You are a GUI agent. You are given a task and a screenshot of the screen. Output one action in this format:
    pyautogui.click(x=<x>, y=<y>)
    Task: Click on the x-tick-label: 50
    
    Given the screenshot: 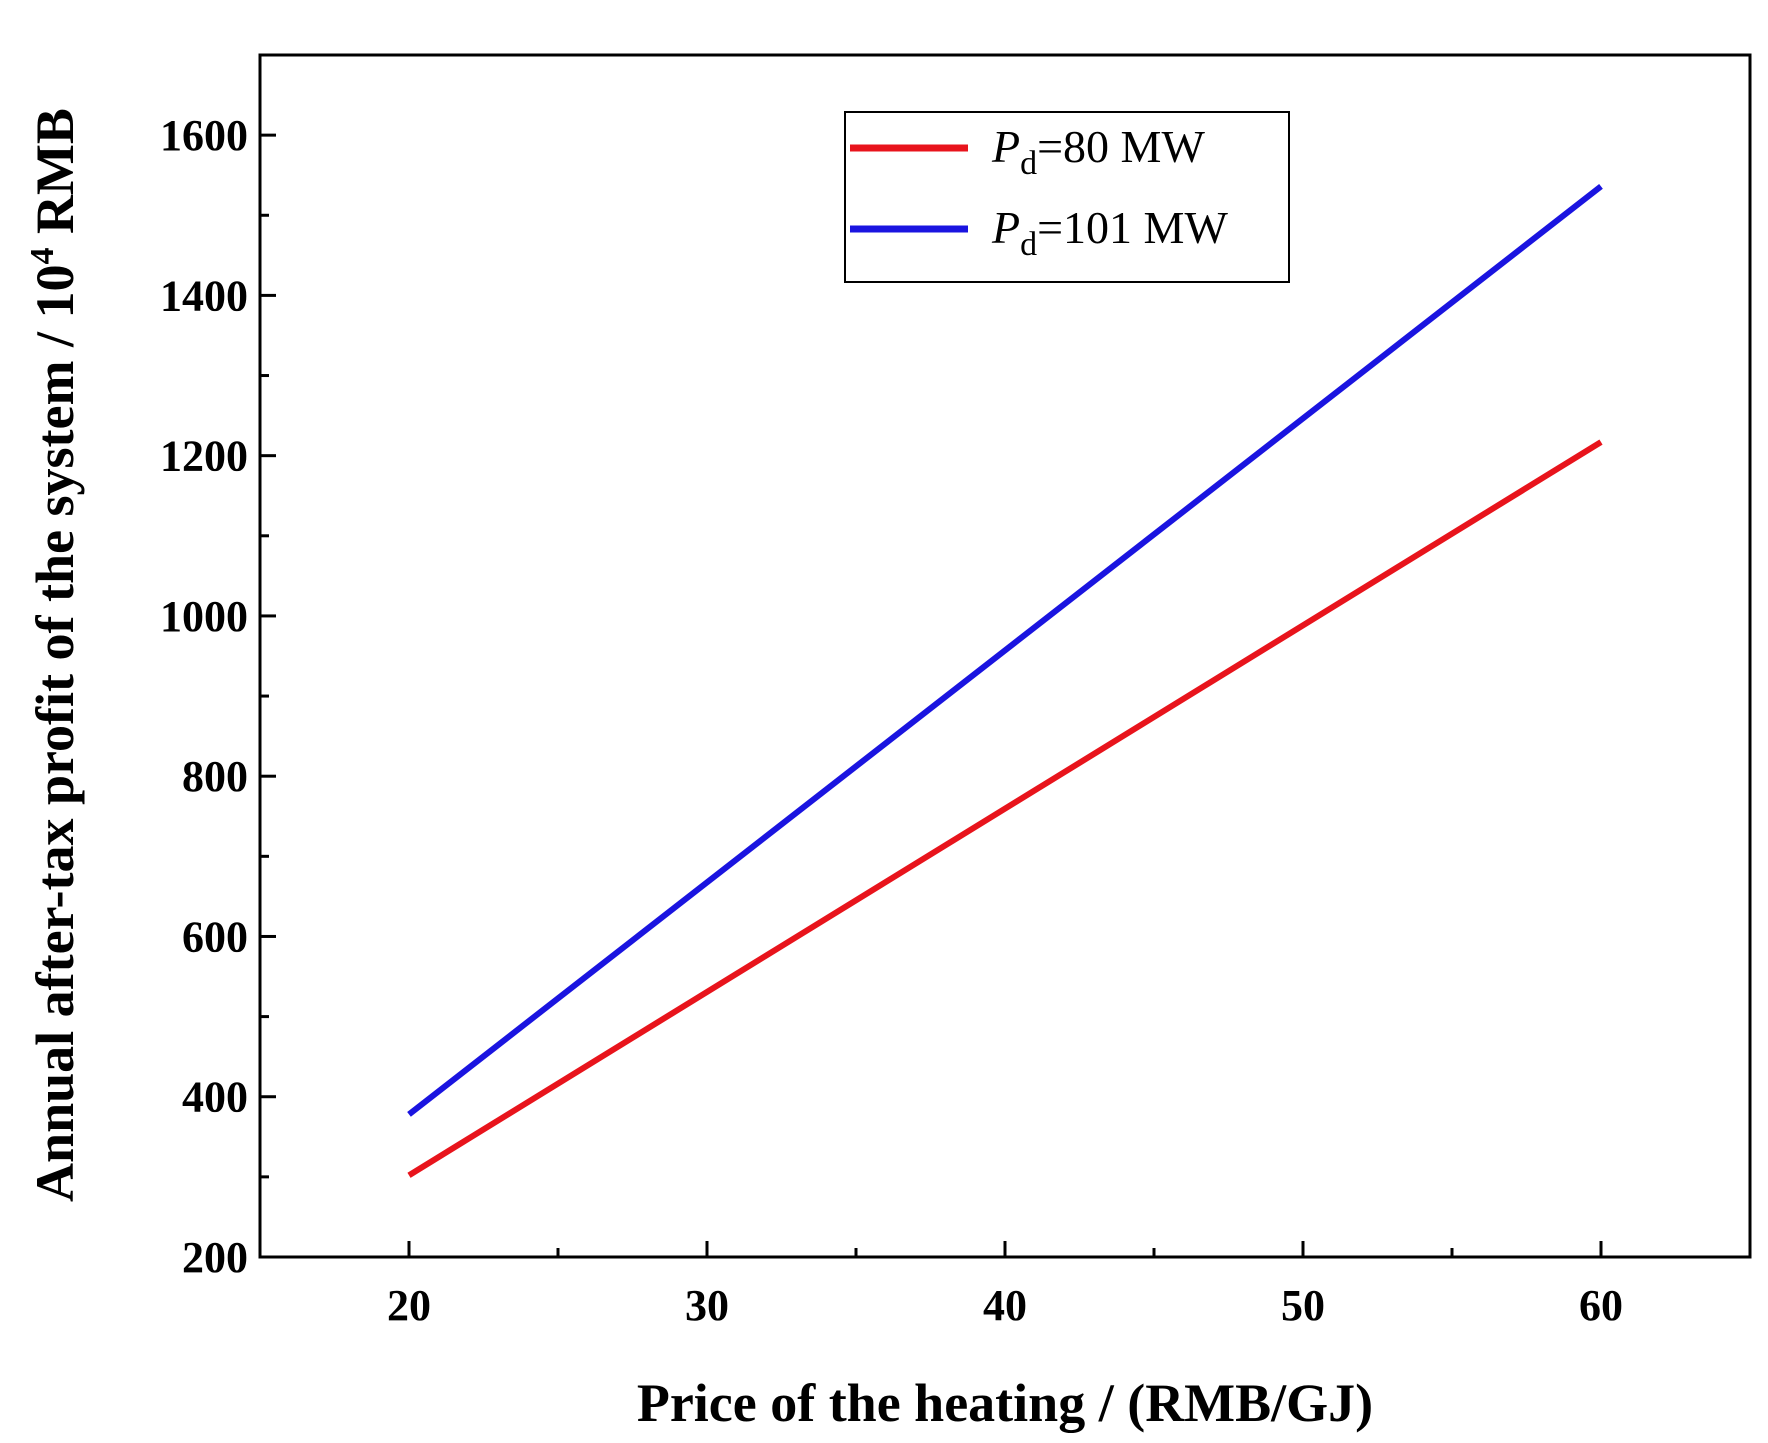 What is the action you would take?
    pyautogui.click(x=1303, y=1305)
    